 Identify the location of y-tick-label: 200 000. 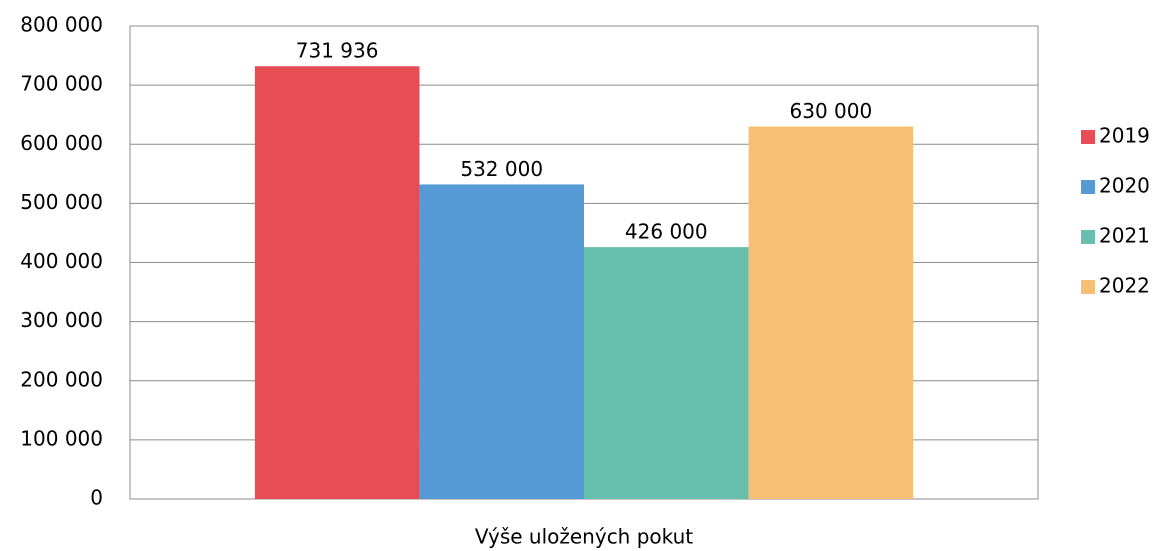
(61, 379).